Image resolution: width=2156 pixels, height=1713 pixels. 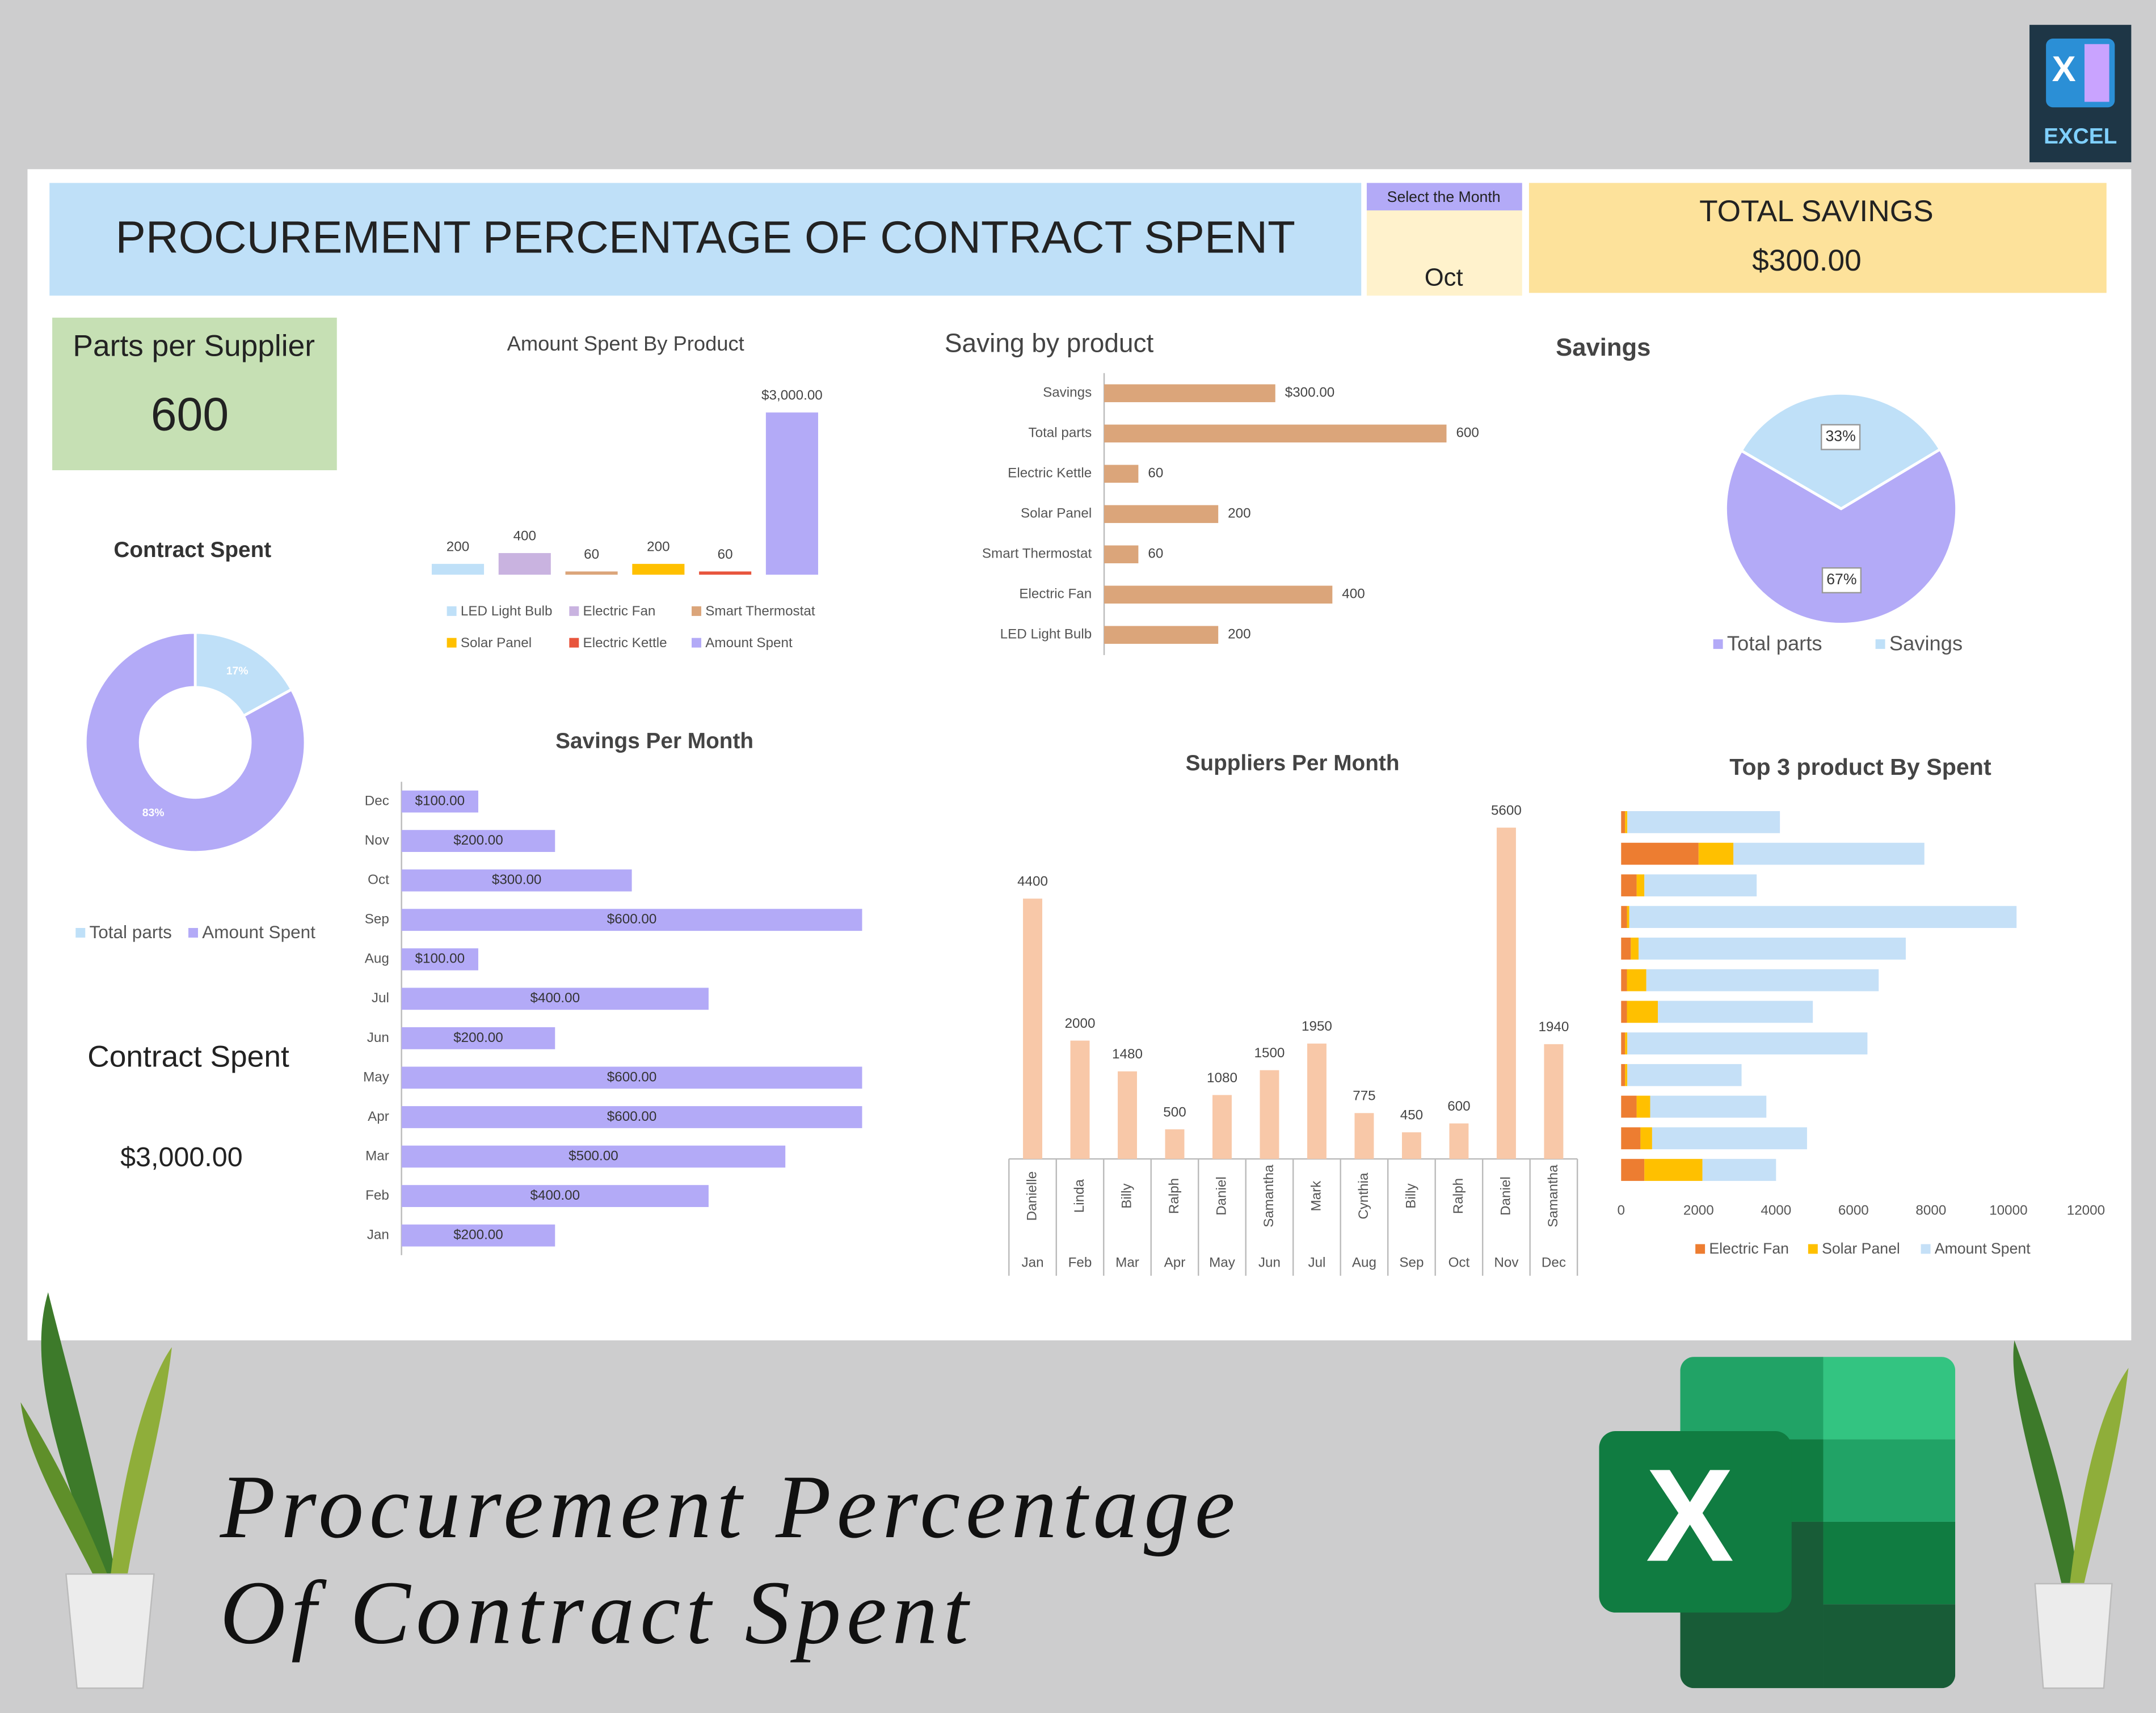 I want to click on chart-title: Suppliers Per Month, so click(x=1293, y=763).